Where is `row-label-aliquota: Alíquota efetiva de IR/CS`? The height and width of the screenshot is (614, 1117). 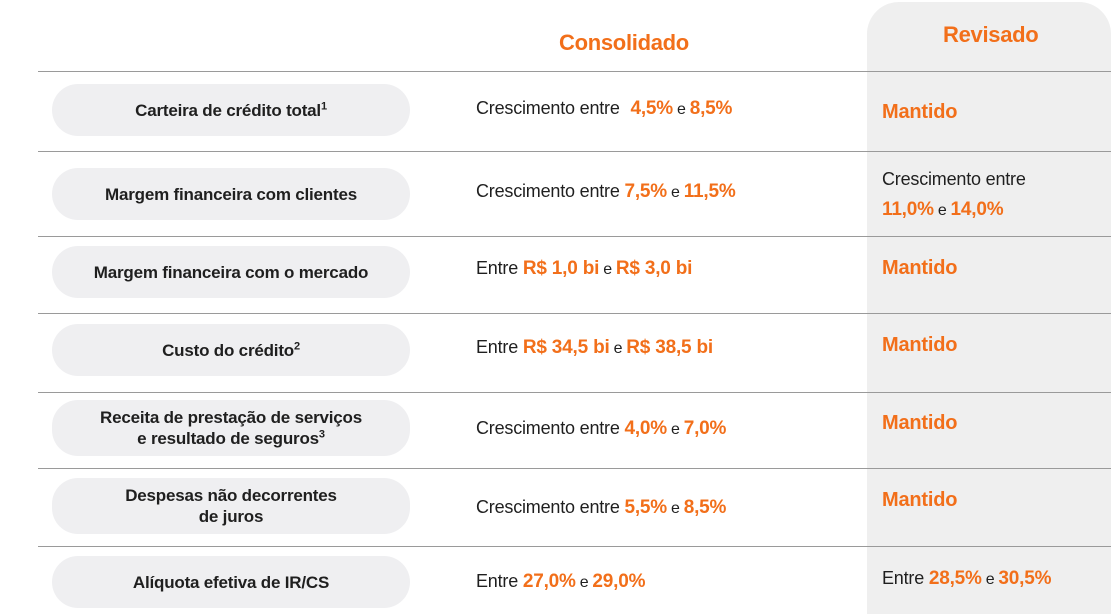 row-label-aliquota: Alíquota efetiva de IR/CS is located at coordinates (231, 582).